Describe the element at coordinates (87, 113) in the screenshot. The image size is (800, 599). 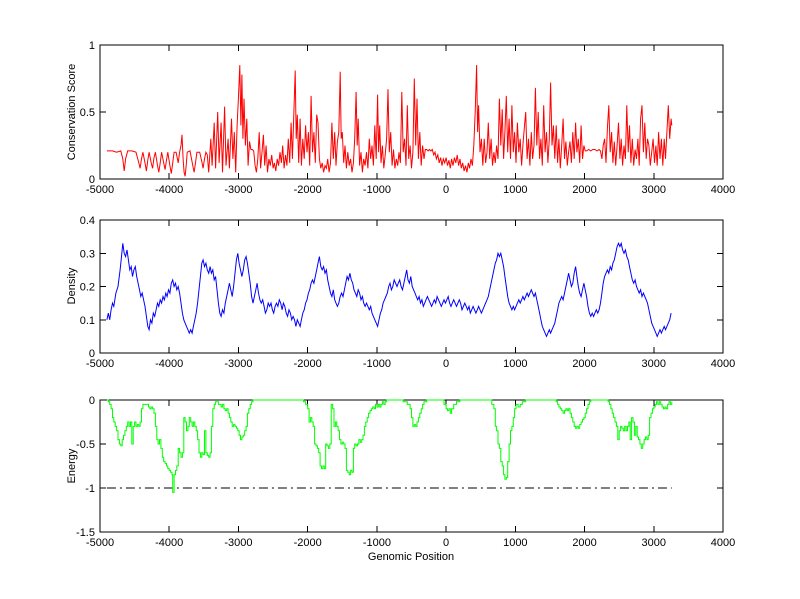
I see `y-tick-label: 0.5` at that location.